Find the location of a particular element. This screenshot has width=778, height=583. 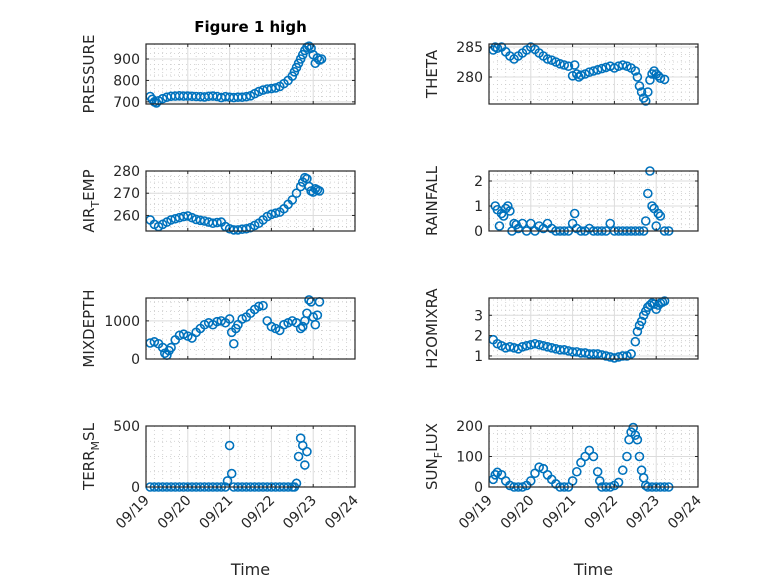

subplot-rainfall: 0 1 2 RAINFALL is located at coordinates (561, 202).